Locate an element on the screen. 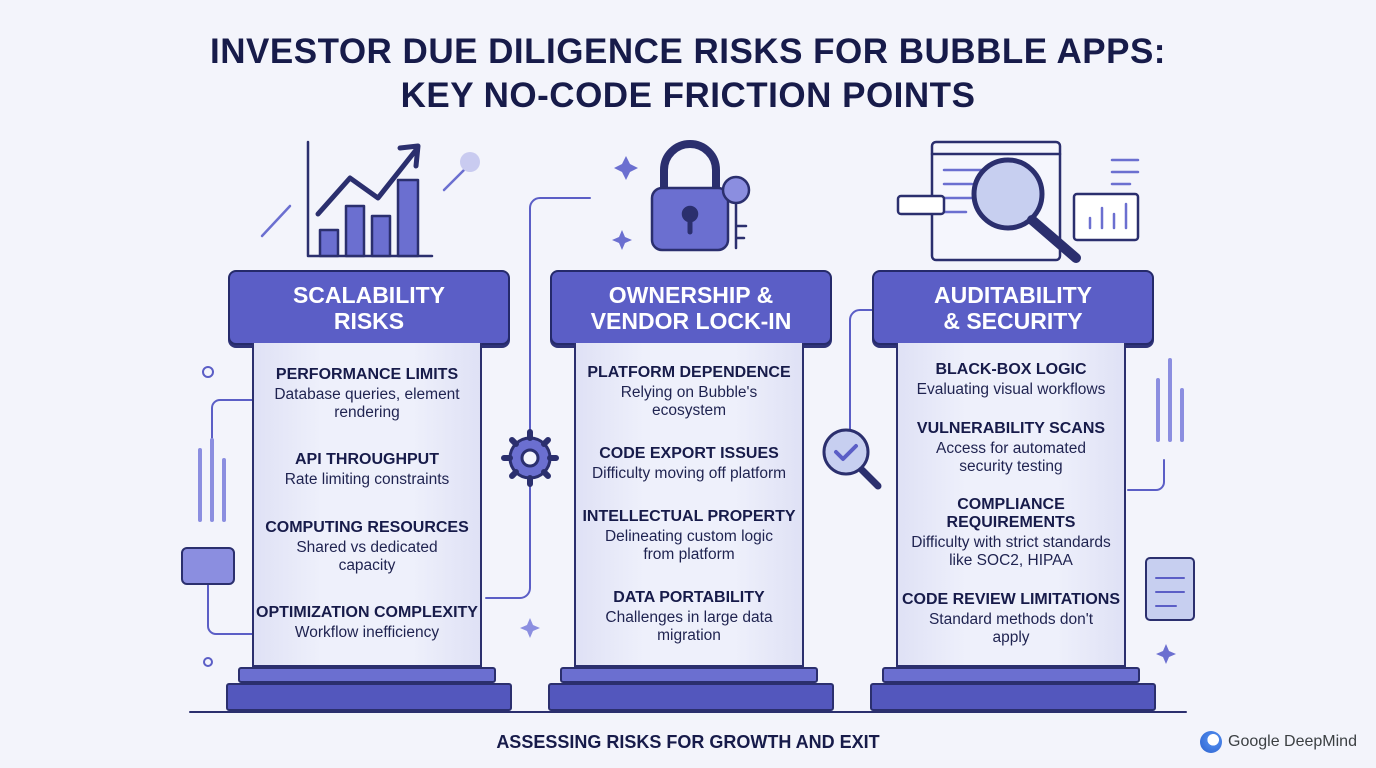 The width and height of the screenshot is (1376, 768). risk-title: INTELLECTUAL PROPERTY is located at coordinates (689, 516).